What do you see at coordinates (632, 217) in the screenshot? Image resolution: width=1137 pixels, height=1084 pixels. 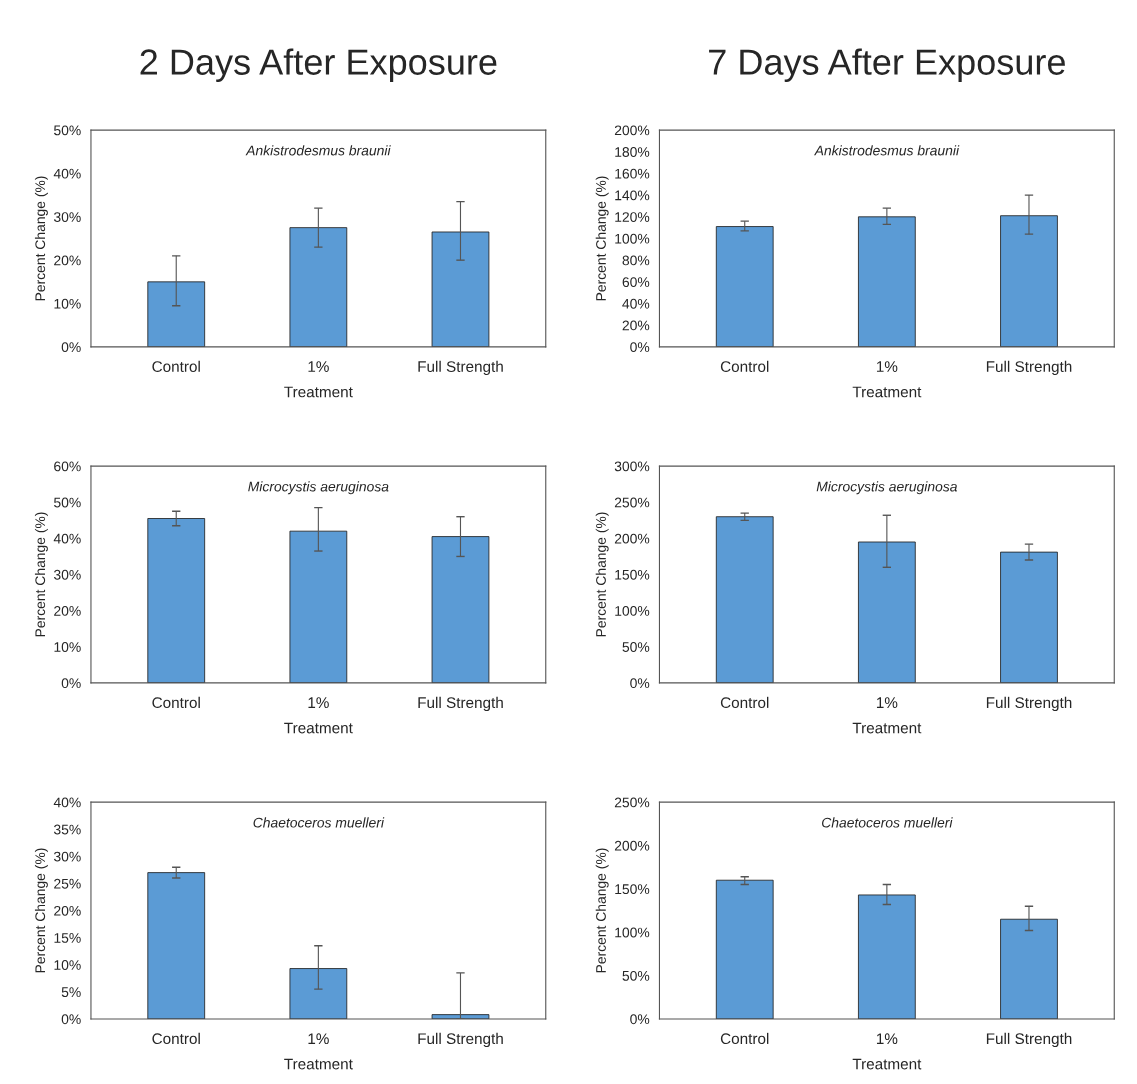 I see `y-tick-label: 120%` at bounding box center [632, 217].